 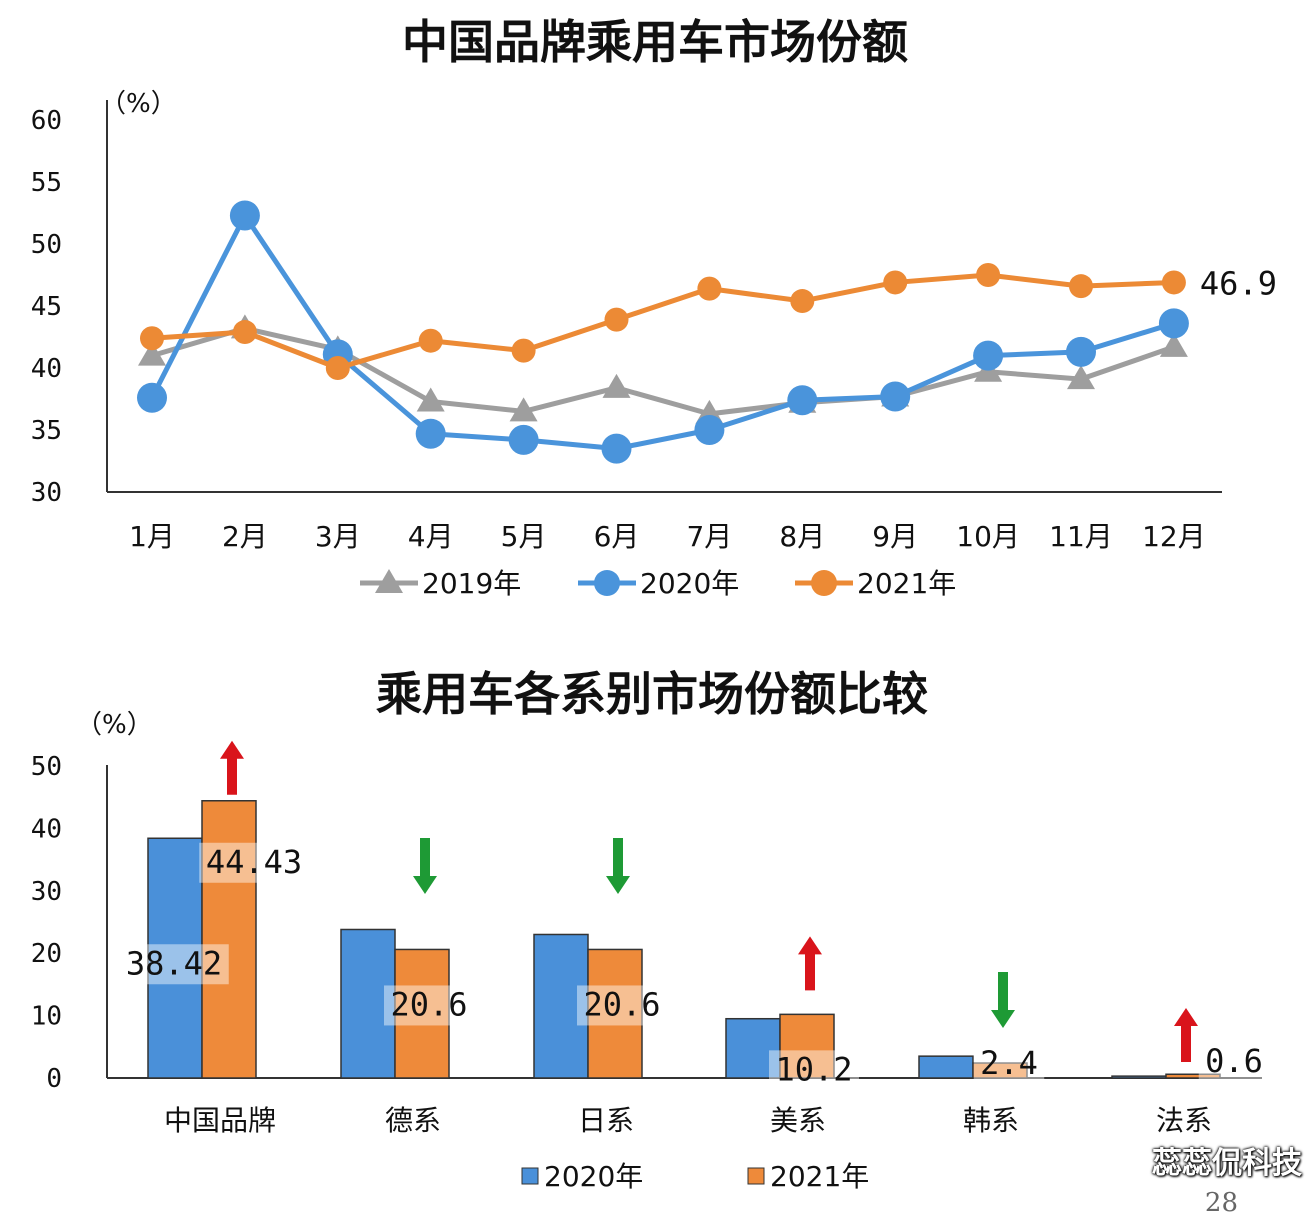 I want to click on bar-x-tick-label: 美系, so click(x=798, y=1120).